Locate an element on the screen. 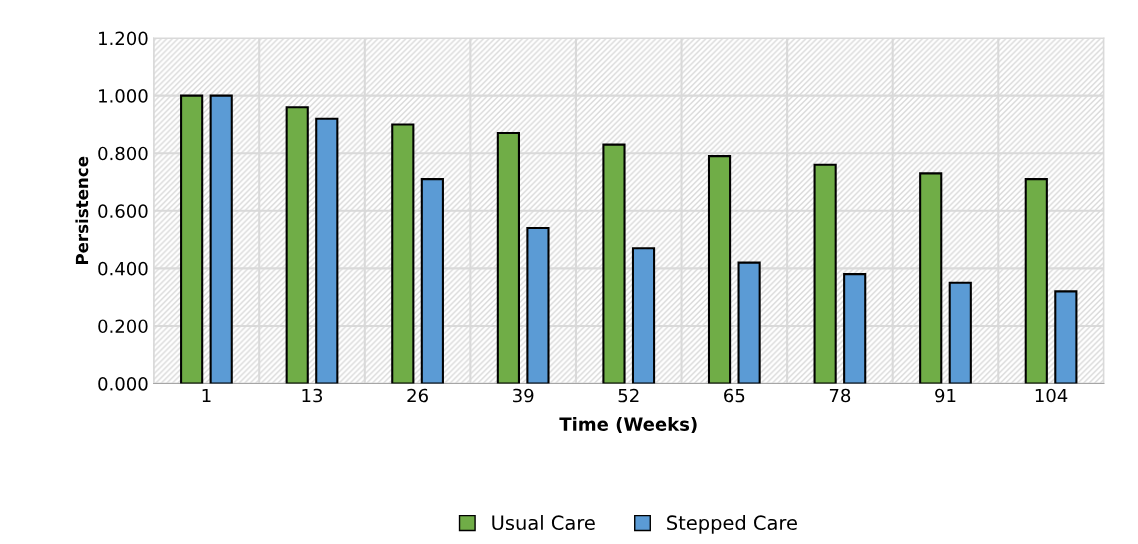 The width and height of the screenshot is (1138, 544). y-tick-label: 1.200 is located at coordinates (123, 38).